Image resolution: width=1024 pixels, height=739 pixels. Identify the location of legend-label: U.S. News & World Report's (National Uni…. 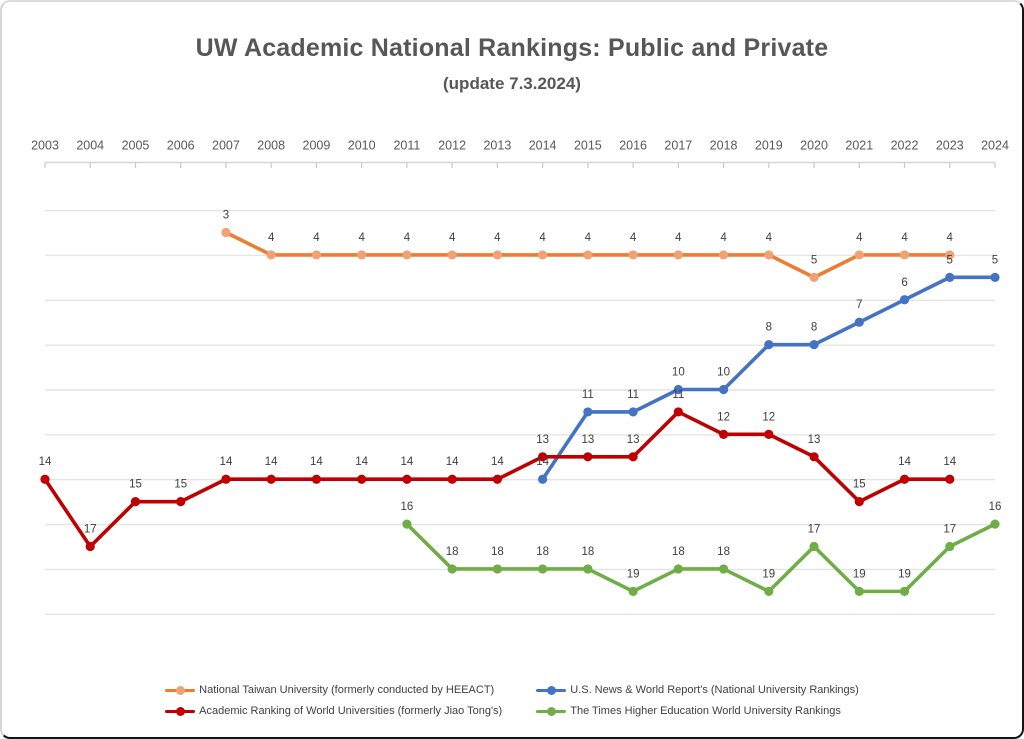
(714, 690).